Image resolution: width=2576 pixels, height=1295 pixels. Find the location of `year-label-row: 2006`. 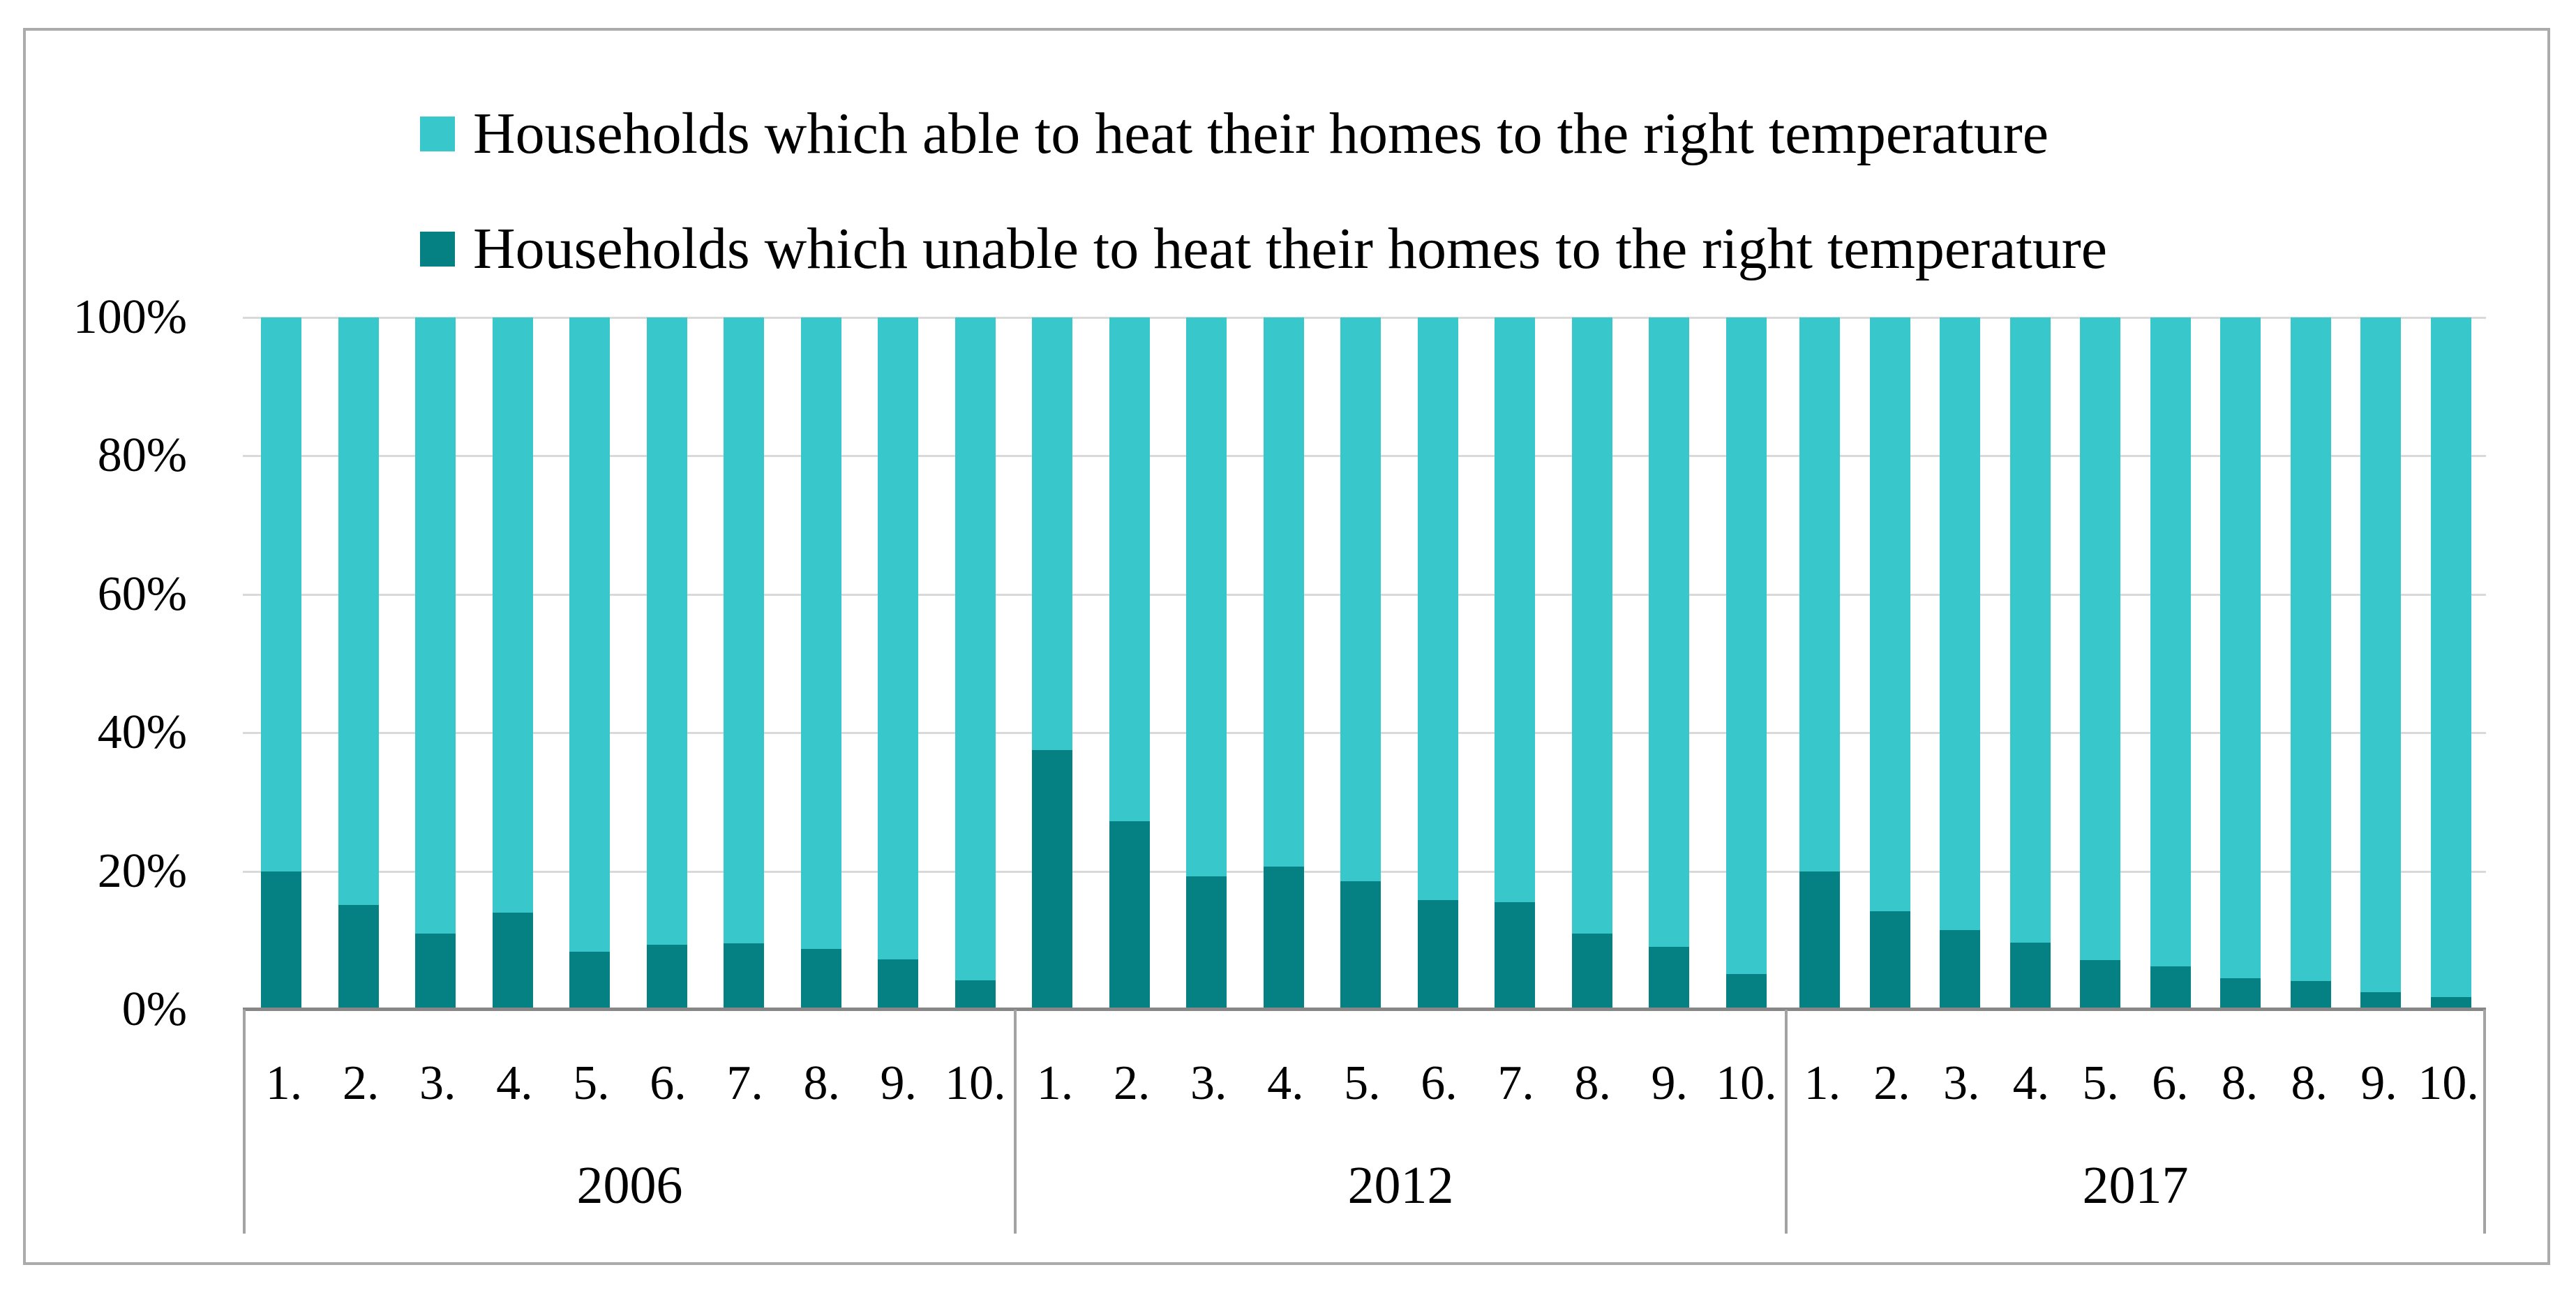

year-label-row: 2006 is located at coordinates (630, 1196).